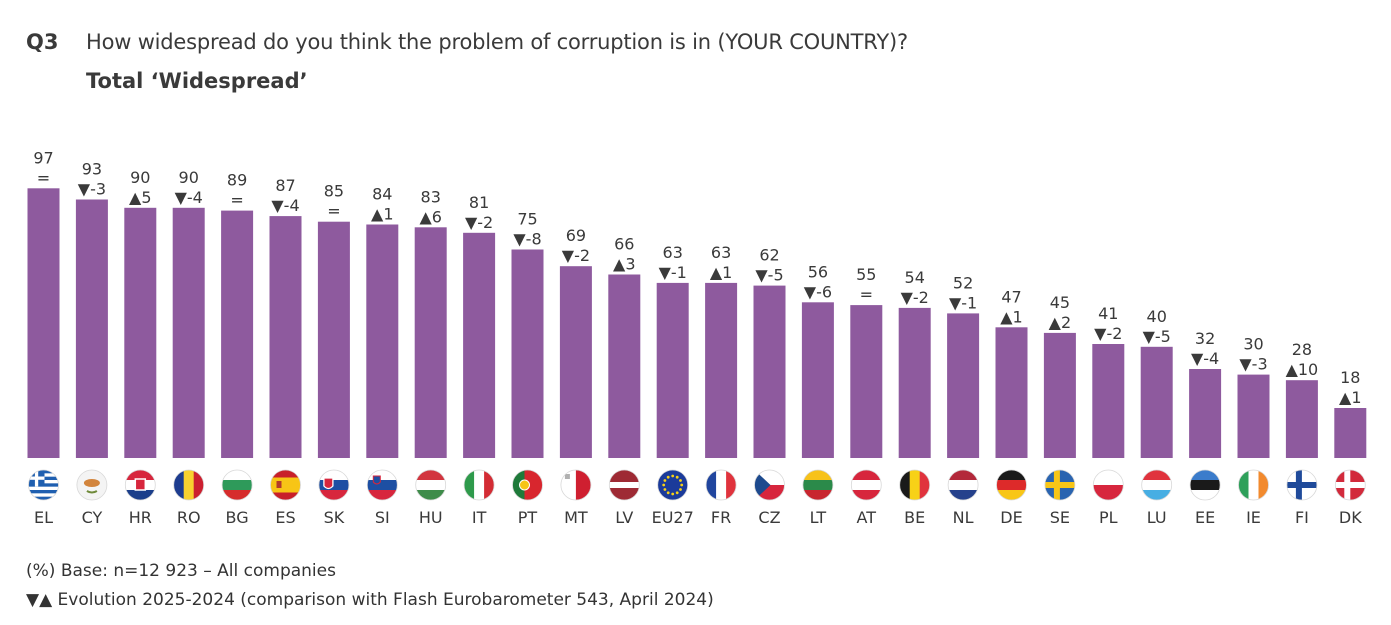 The width and height of the screenshot is (1391, 625). What do you see at coordinates (479, 222) in the screenshot?
I see `change-label-it: ▼-2` at bounding box center [479, 222].